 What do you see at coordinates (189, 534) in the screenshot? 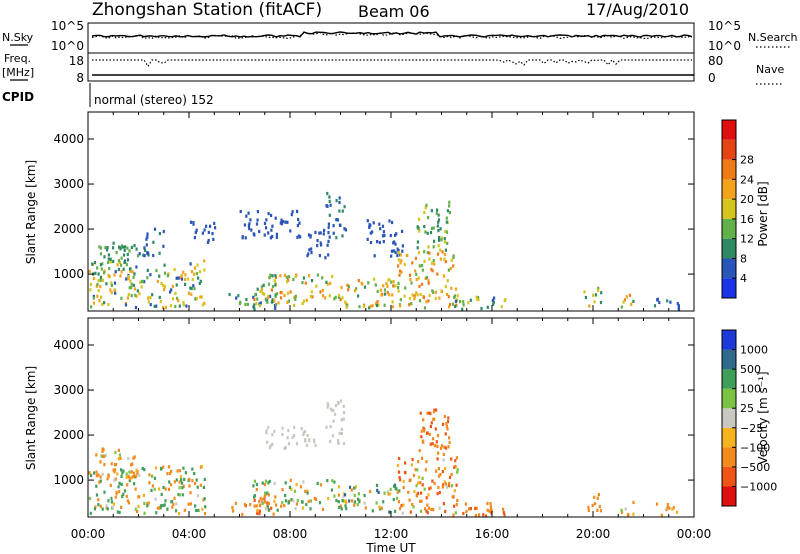
I see `x-tick-label: 04:00` at bounding box center [189, 534].